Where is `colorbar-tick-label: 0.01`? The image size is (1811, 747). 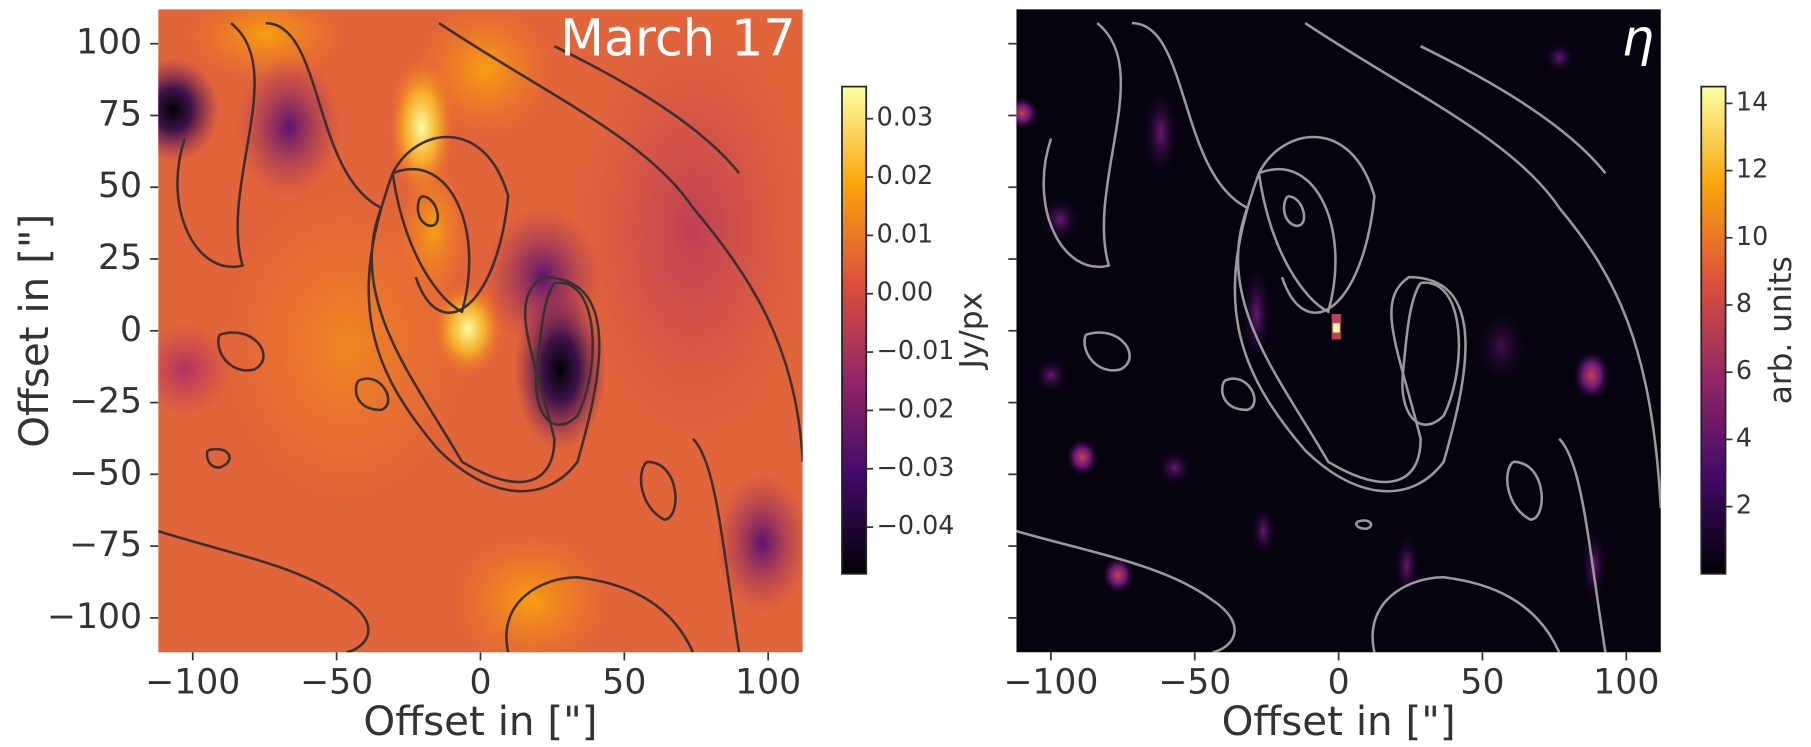 colorbar-tick-label: 0.01 is located at coordinates (905, 233).